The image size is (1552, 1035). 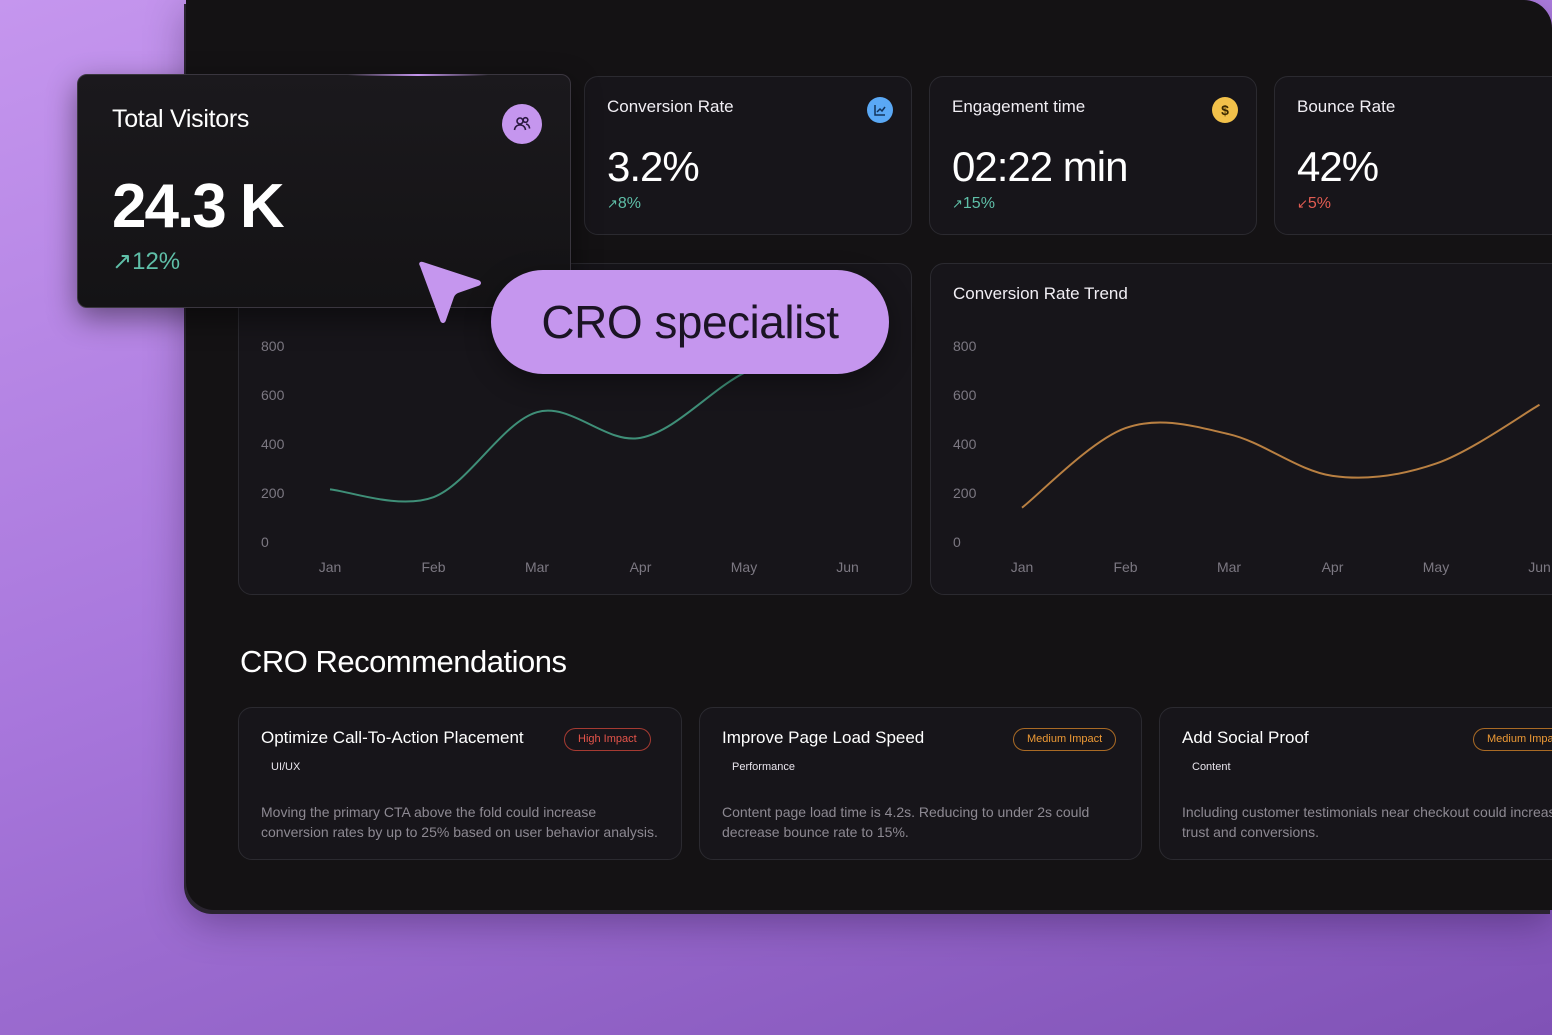 What do you see at coordinates (324, 191) in the screenshot?
I see `total-visitors-card: Total Visitors 24.3 K ↗12%` at bounding box center [324, 191].